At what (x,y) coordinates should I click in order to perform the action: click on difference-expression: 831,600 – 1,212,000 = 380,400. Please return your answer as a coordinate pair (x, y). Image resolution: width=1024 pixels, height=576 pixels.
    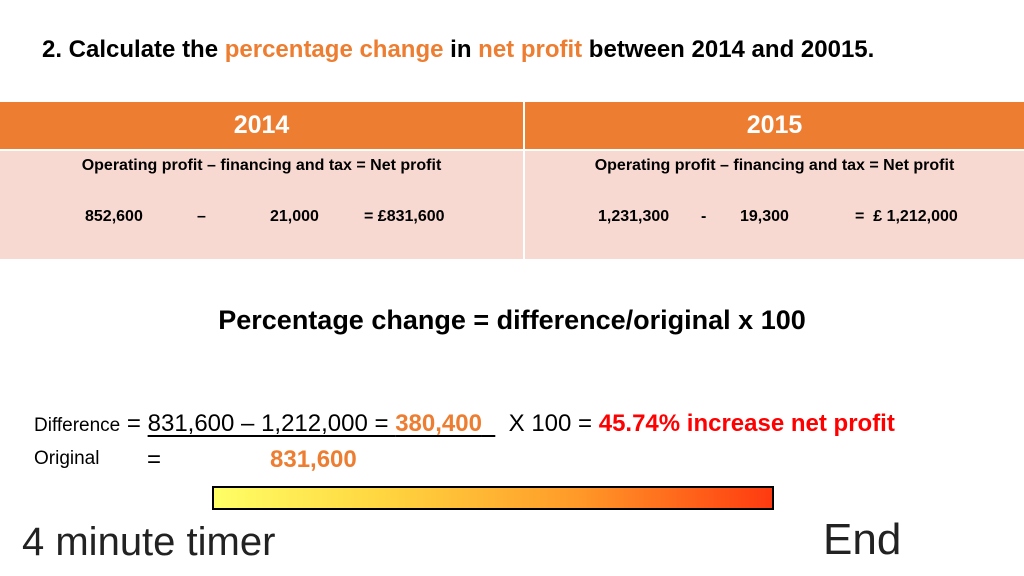
    Looking at the image, I should click on (322, 423).